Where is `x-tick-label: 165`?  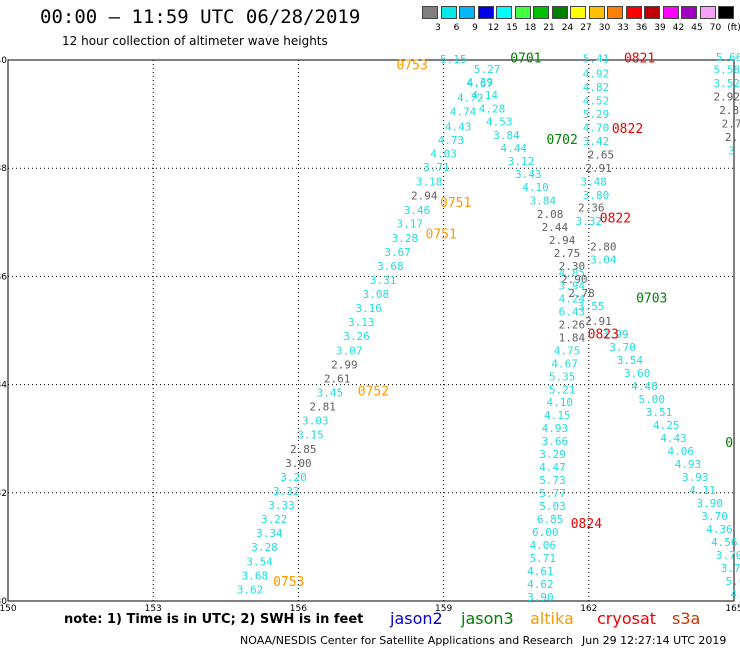
x-tick-label: 165 is located at coordinates (732, 609).